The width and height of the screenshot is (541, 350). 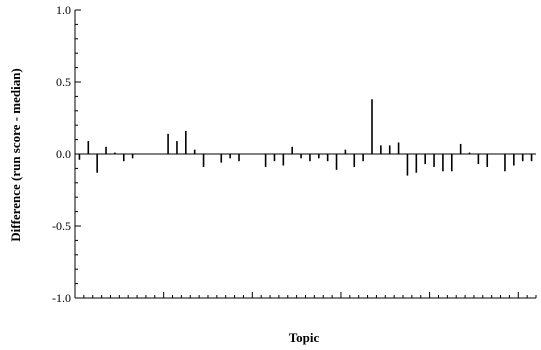 What do you see at coordinates (15, 155) in the screenshot?
I see `y-axis-label: Difference (run score - median)` at bounding box center [15, 155].